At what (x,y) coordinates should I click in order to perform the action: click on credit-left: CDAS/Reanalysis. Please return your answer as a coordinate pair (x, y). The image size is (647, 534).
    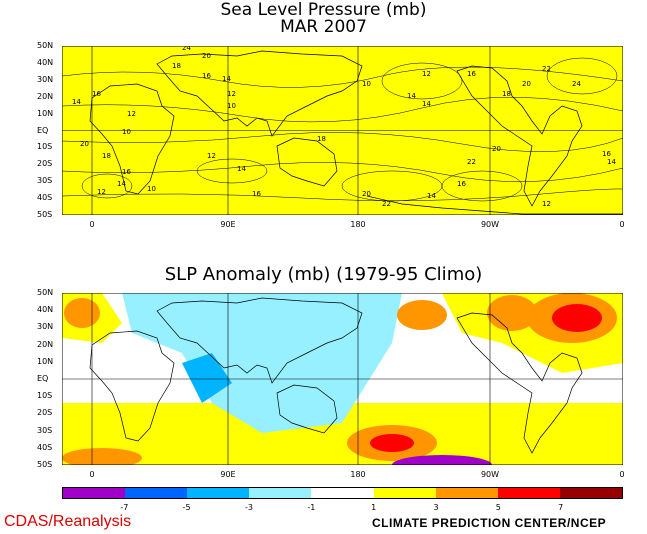
    Looking at the image, I should click on (68, 521).